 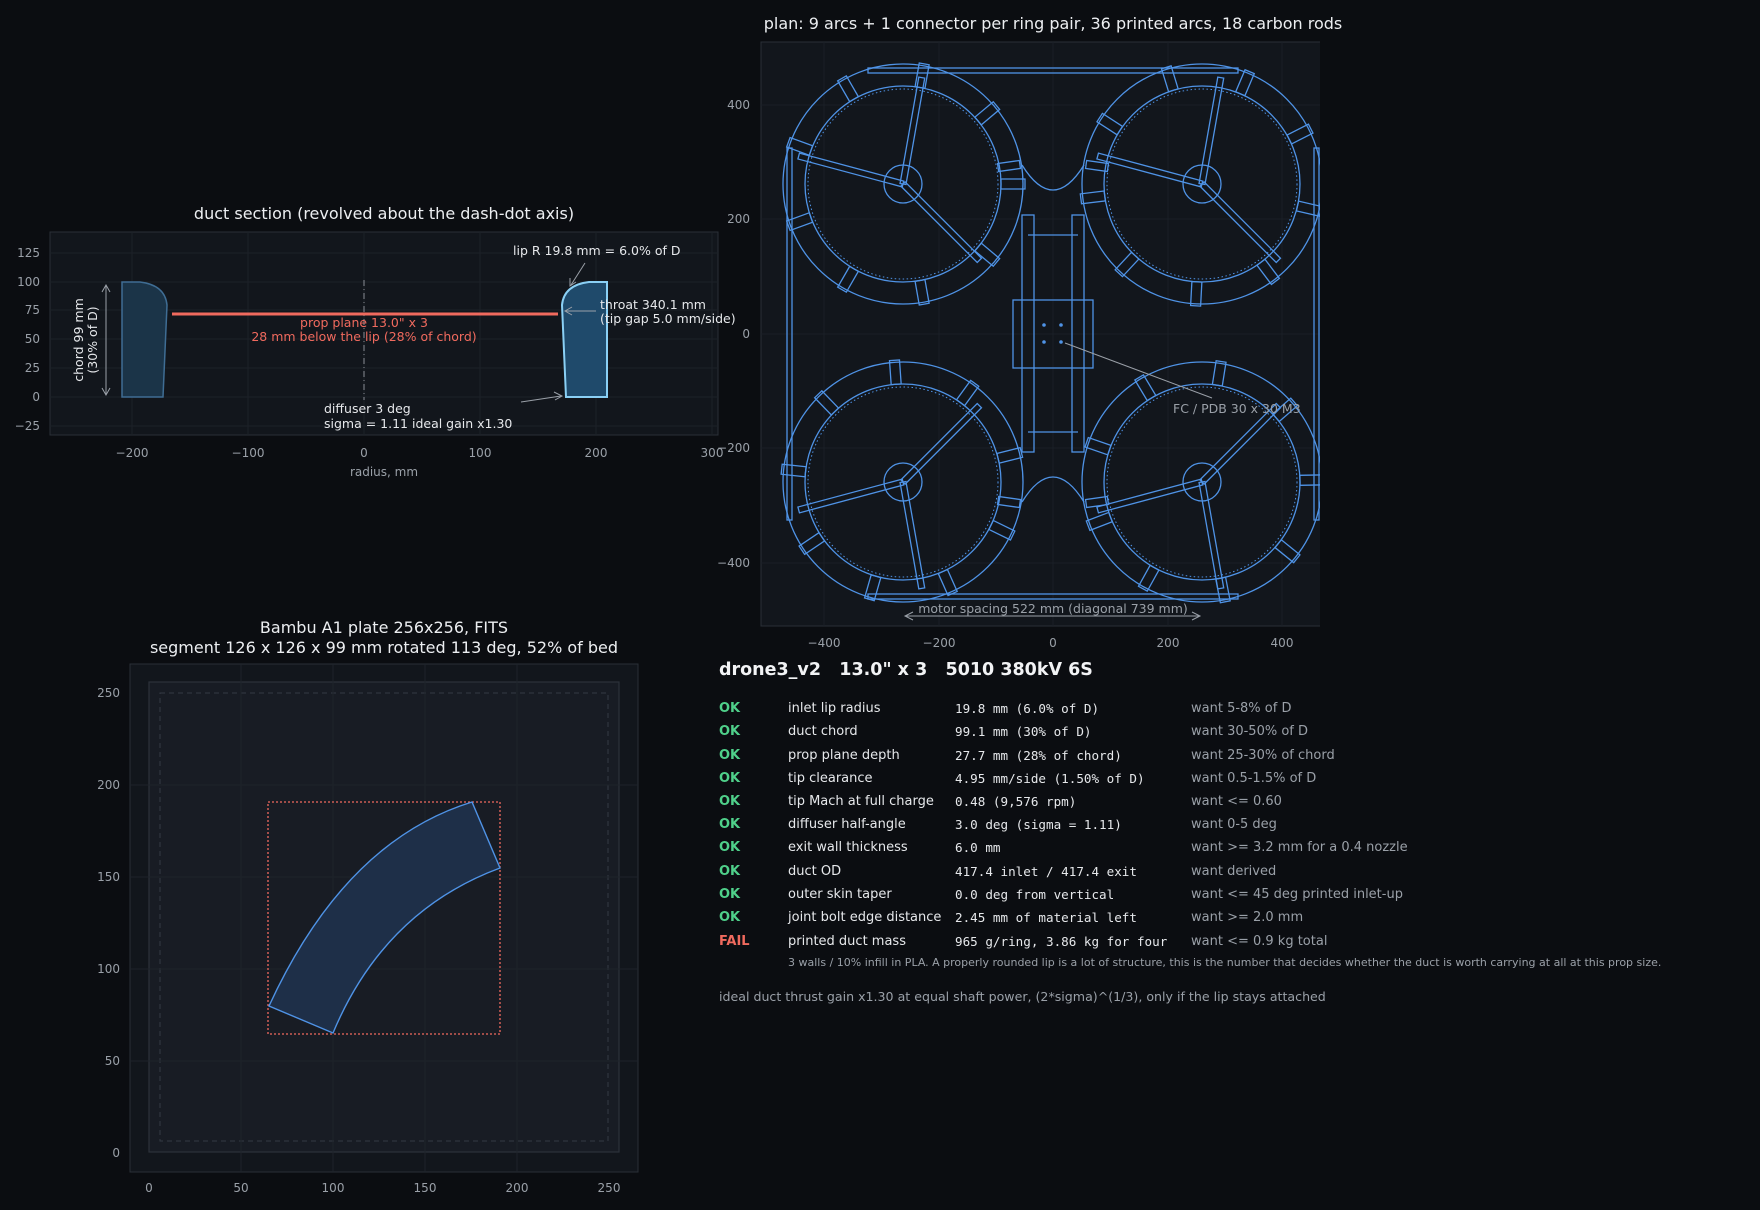 I want to click on check-value: 27.7 mm (28% of chord), so click(x=1038, y=755).